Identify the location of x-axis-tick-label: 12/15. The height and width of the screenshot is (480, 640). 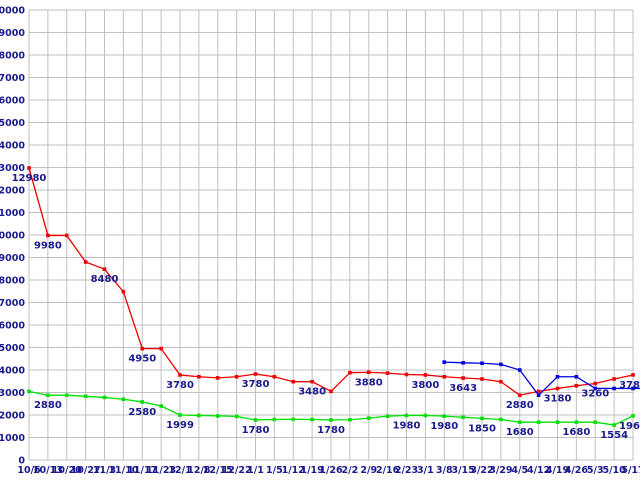
(218, 470).